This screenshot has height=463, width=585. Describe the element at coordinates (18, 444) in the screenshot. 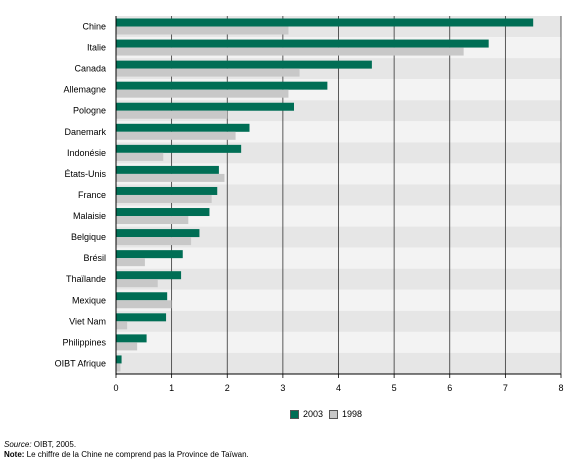

I see `source-label: Source:` at that location.